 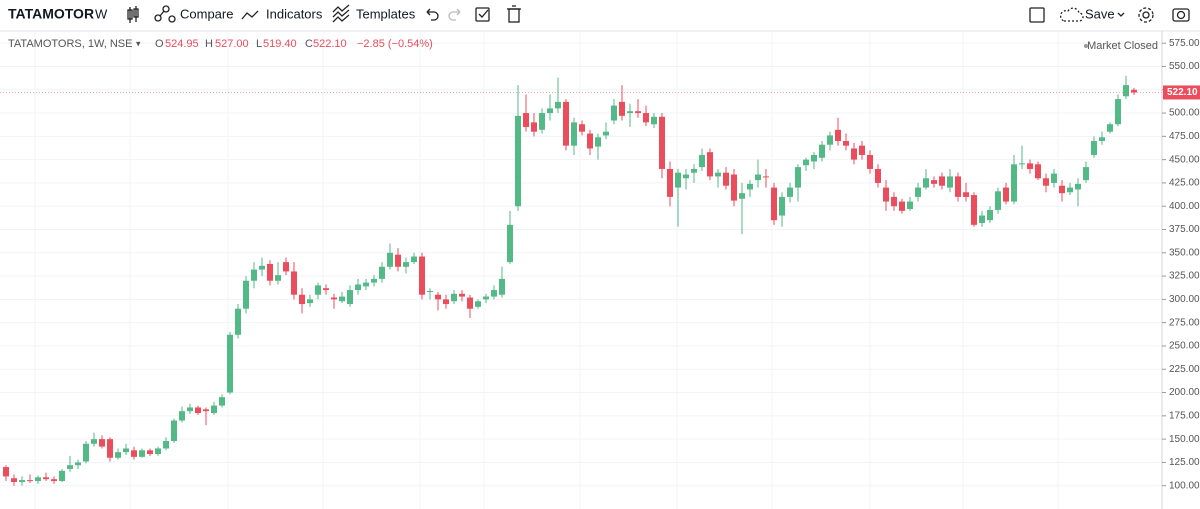 What do you see at coordinates (432, 14) in the screenshot?
I see `undo-icon` at bounding box center [432, 14].